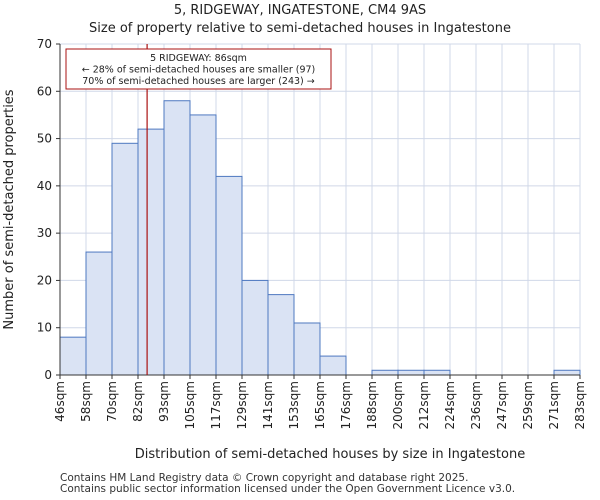 The image size is (600, 500). I want to click on annotation-line-1: 5 RIDGEWAY: 86sqm, so click(198, 58).